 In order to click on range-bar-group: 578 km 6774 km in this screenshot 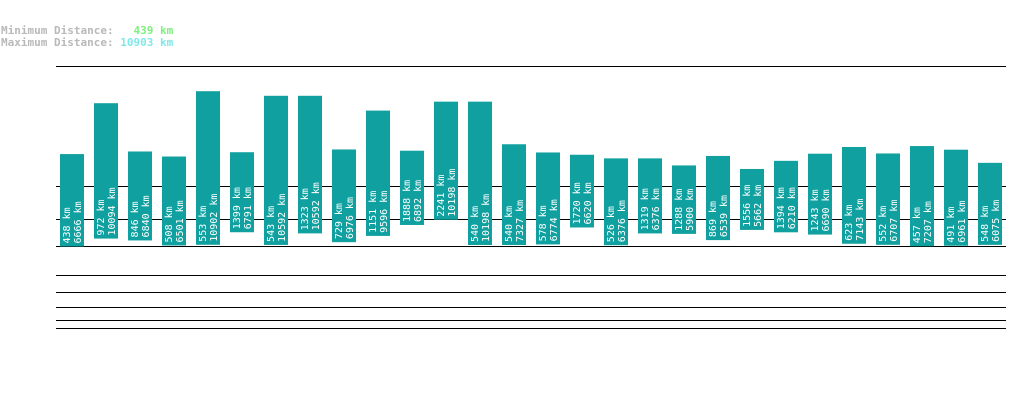, I will do `click(548, 198)`.